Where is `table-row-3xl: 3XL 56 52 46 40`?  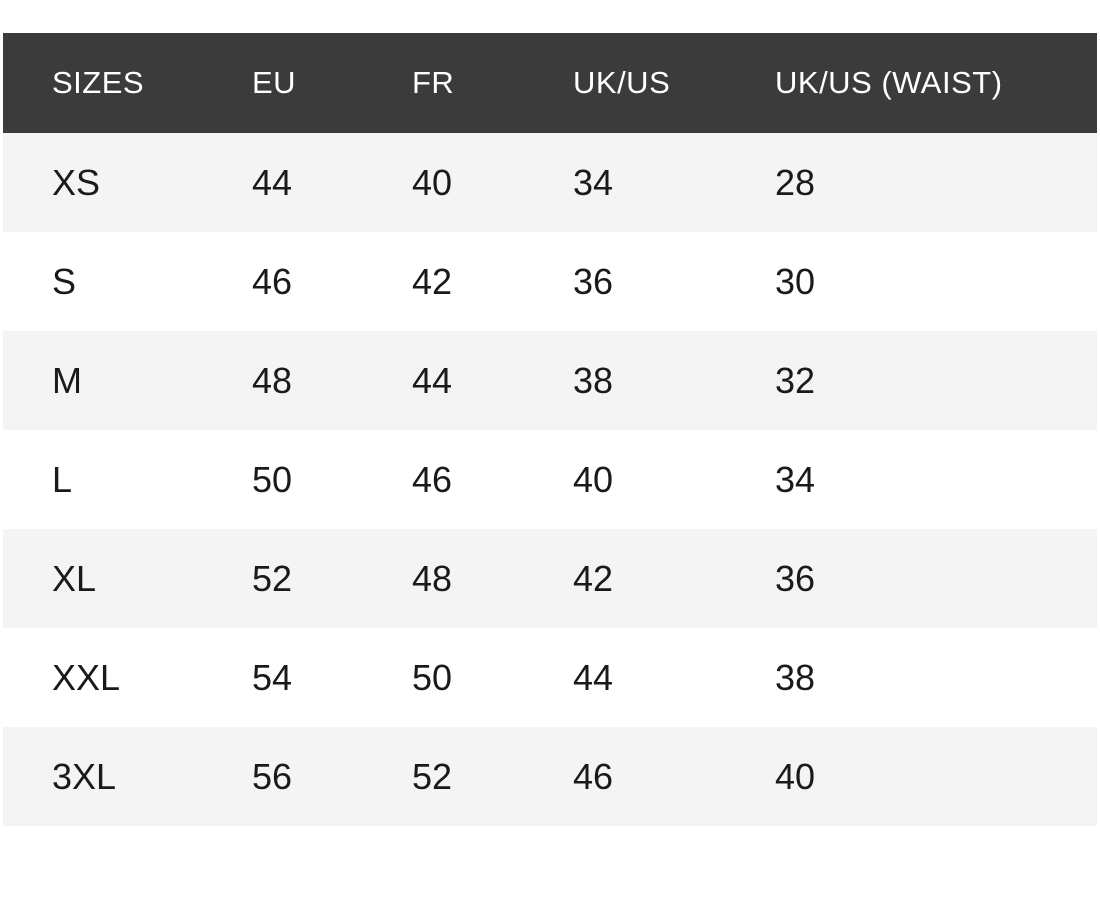 table-row-3xl: 3XL 56 52 46 40 is located at coordinates (550, 776).